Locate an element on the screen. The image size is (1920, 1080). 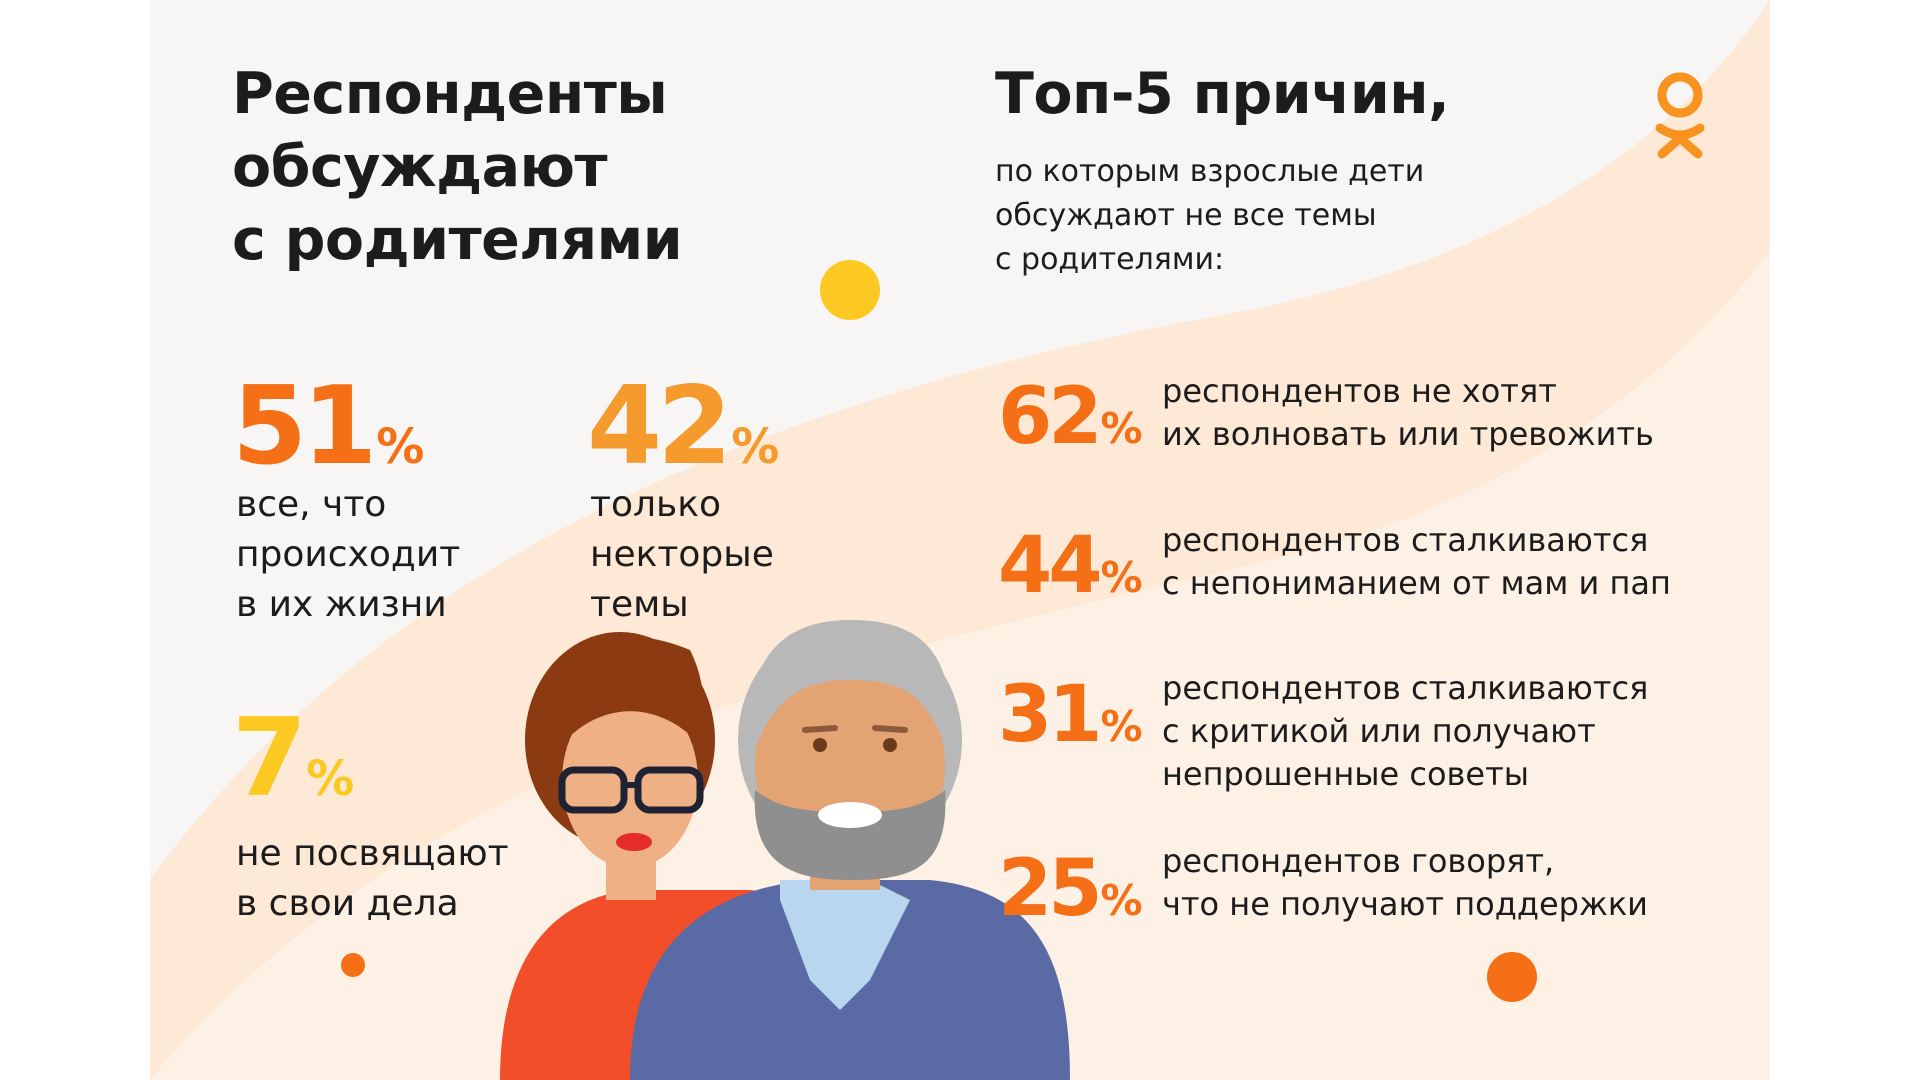
reason-number: 62 is located at coordinates (1050, 417).